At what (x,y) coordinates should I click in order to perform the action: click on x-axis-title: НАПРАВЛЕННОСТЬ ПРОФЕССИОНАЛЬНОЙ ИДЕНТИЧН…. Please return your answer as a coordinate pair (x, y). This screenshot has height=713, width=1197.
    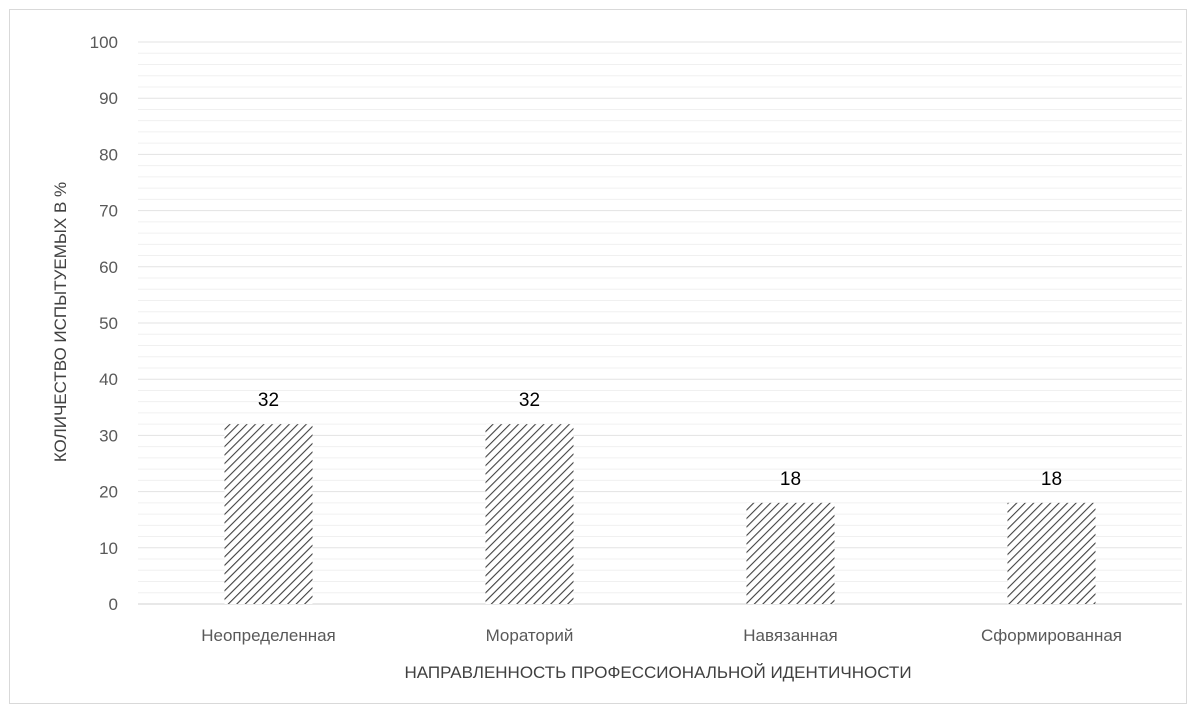
    Looking at the image, I should click on (657, 672).